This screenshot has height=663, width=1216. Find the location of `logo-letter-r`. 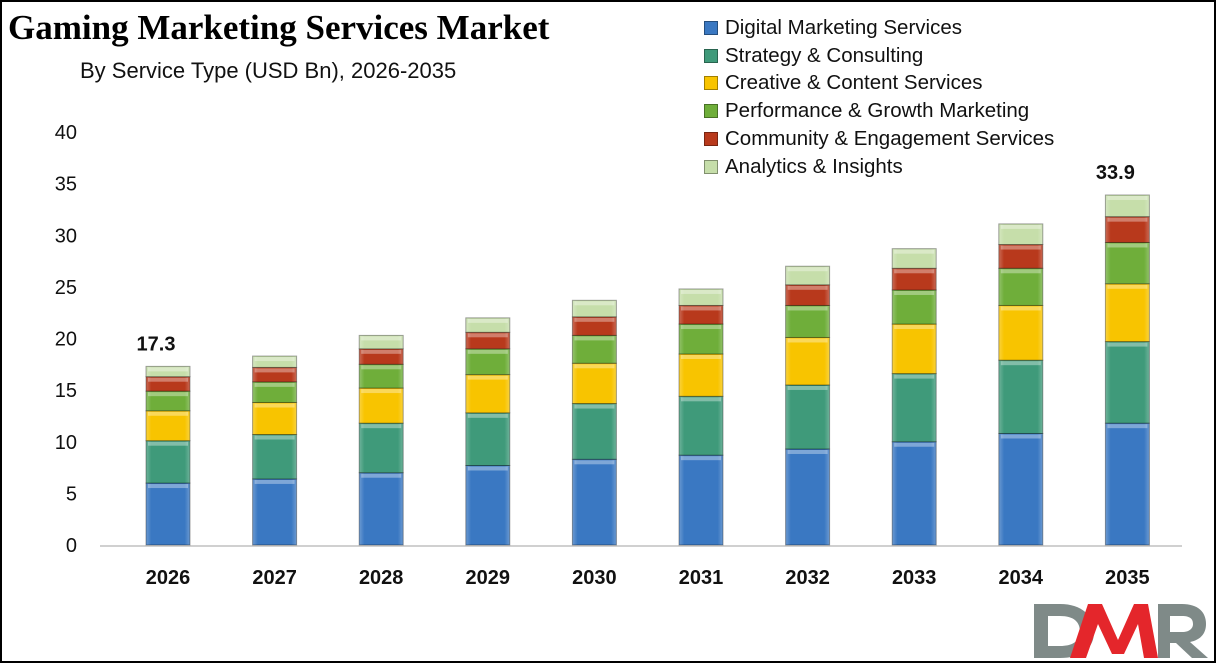

logo-letter-r is located at coordinates (1183, 631).